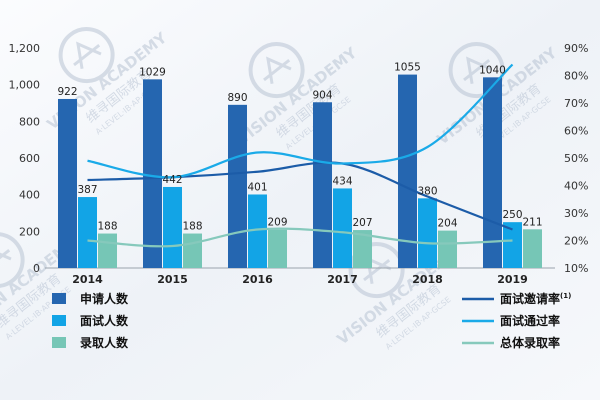 This screenshot has width=600, height=400. I want to click on y-left-tick-label: 0, so click(36, 268).